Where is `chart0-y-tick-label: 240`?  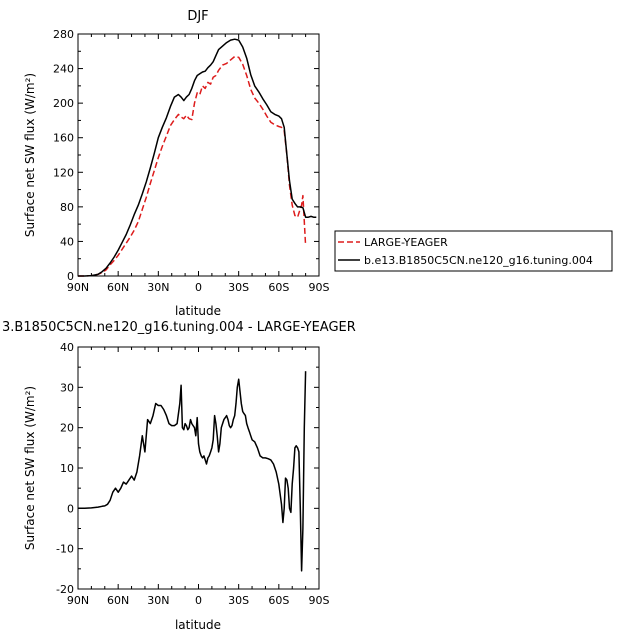
chart0-y-tick-label: 240 is located at coordinates (63, 69).